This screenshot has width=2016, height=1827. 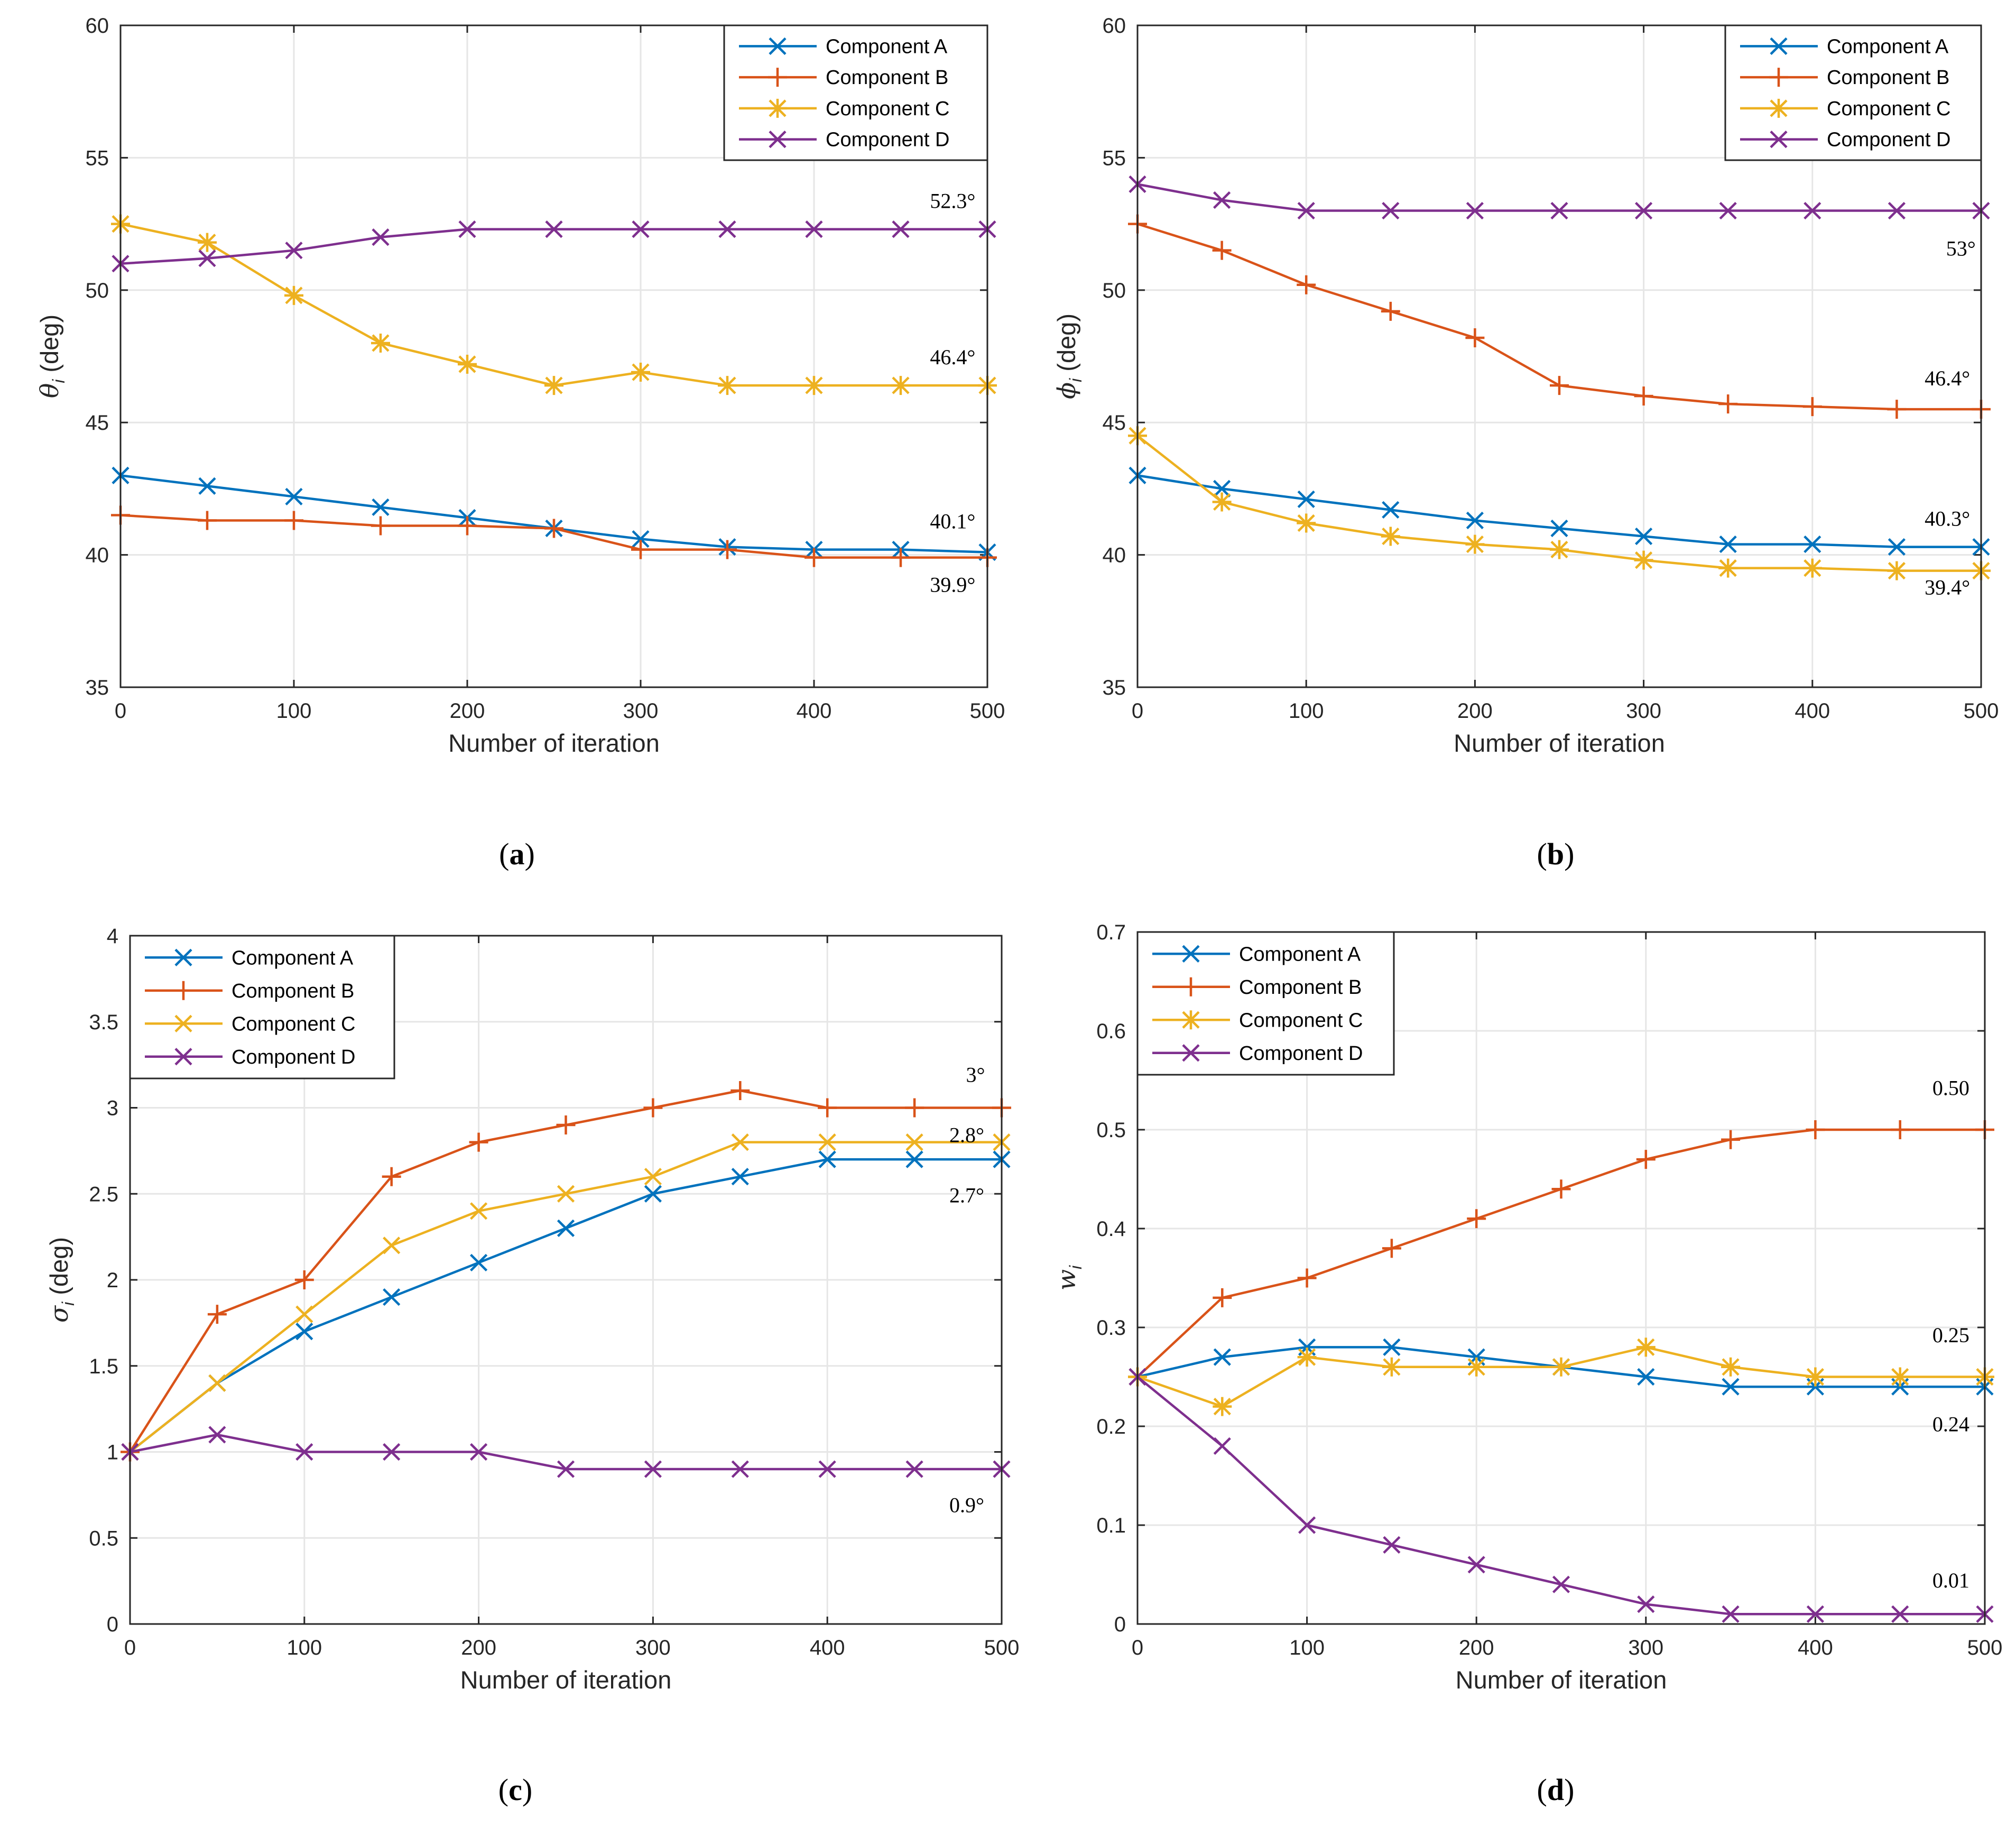 What do you see at coordinates (527, 1790) in the screenshot?
I see `caption-paren-close: )` at bounding box center [527, 1790].